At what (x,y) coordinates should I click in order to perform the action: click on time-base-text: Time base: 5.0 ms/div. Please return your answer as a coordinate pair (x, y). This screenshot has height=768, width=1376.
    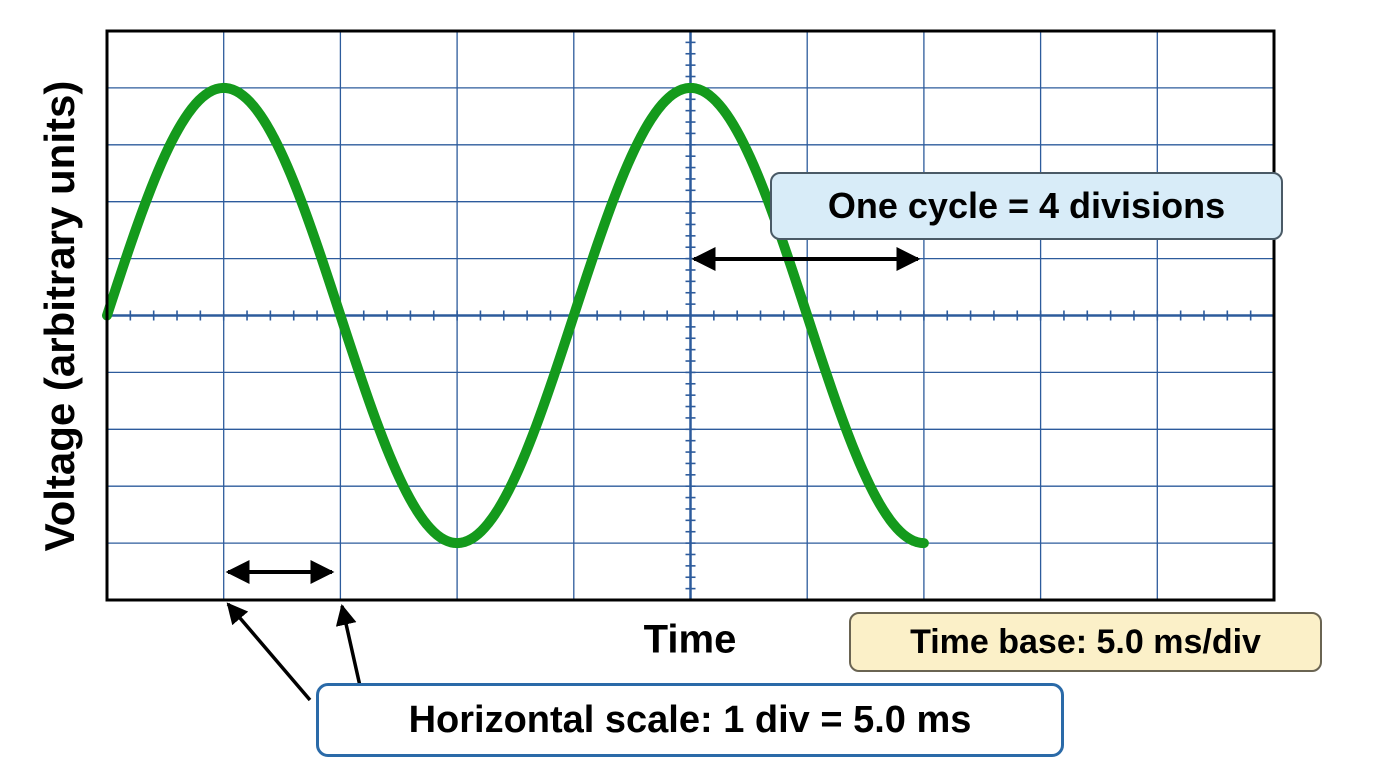
    Looking at the image, I should click on (1085, 641).